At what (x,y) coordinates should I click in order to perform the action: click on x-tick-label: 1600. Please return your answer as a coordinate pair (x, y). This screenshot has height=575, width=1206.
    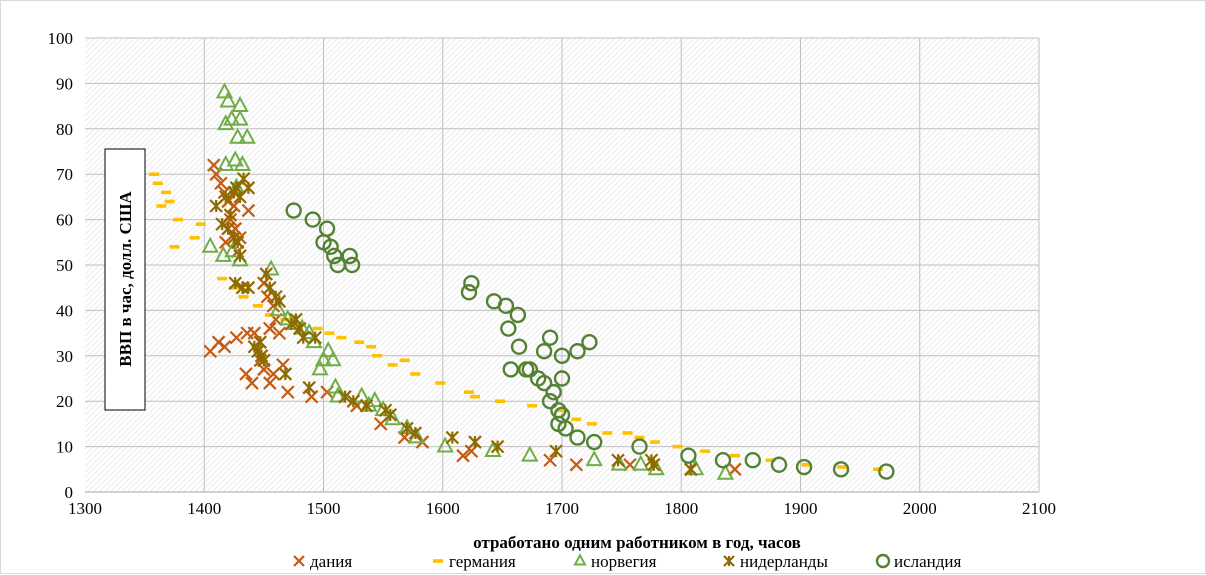
    Looking at the image, I should click on (443, 508).